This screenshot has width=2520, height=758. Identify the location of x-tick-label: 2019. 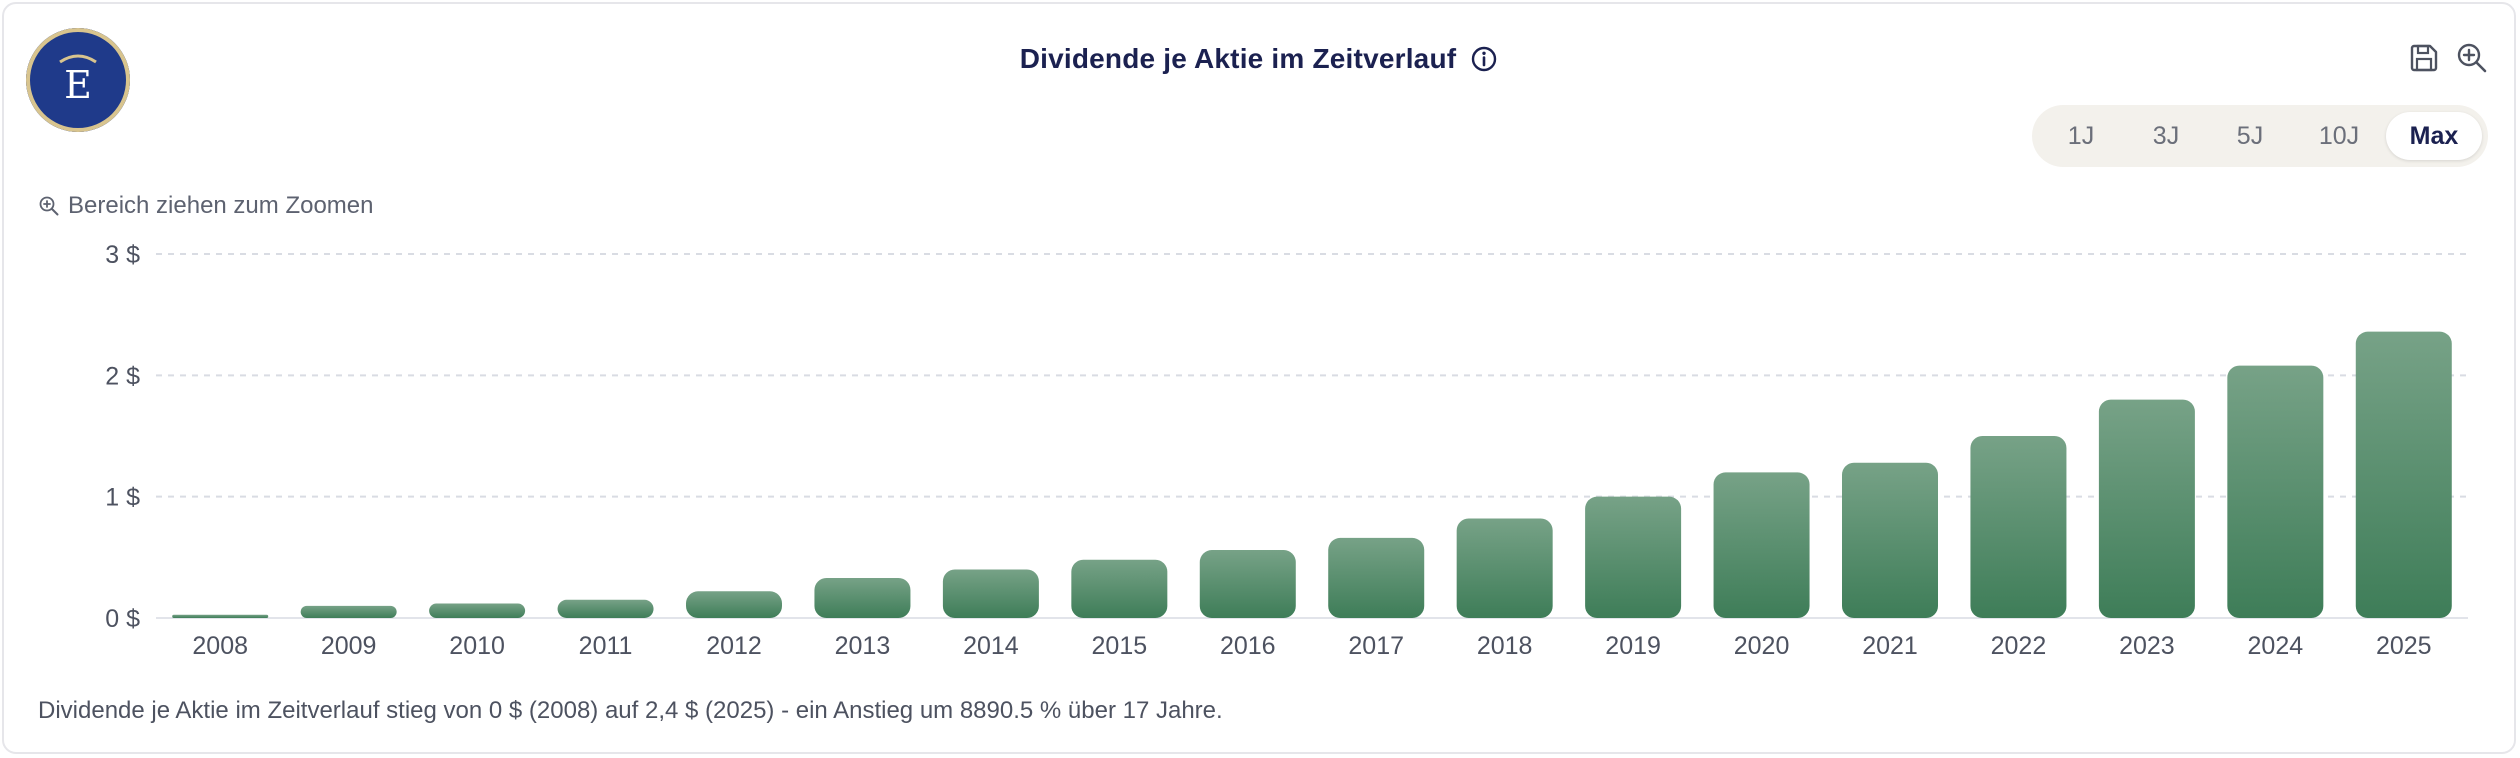
(1633, 646).